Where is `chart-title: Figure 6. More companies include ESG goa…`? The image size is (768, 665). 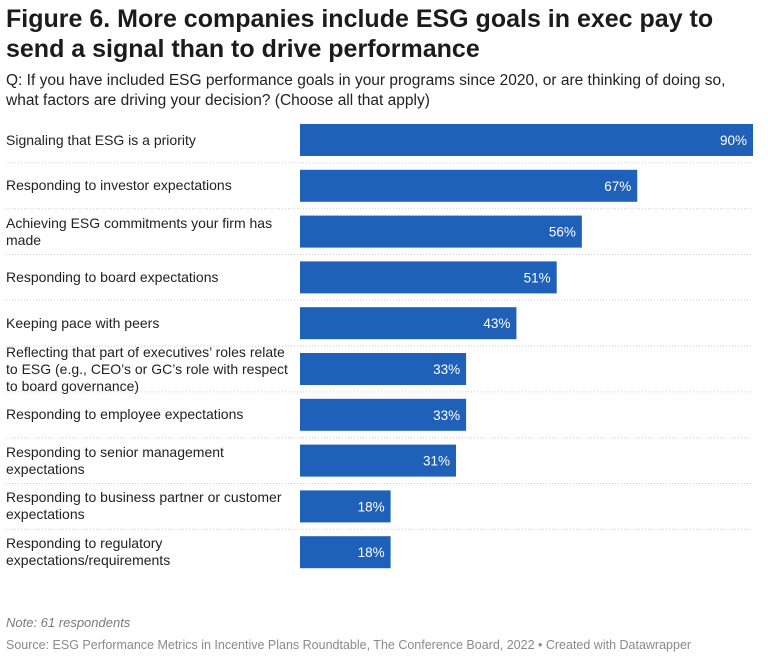
chart-title: Figure 6. More companies include ESG goa… is located at coordinates (360, 34).